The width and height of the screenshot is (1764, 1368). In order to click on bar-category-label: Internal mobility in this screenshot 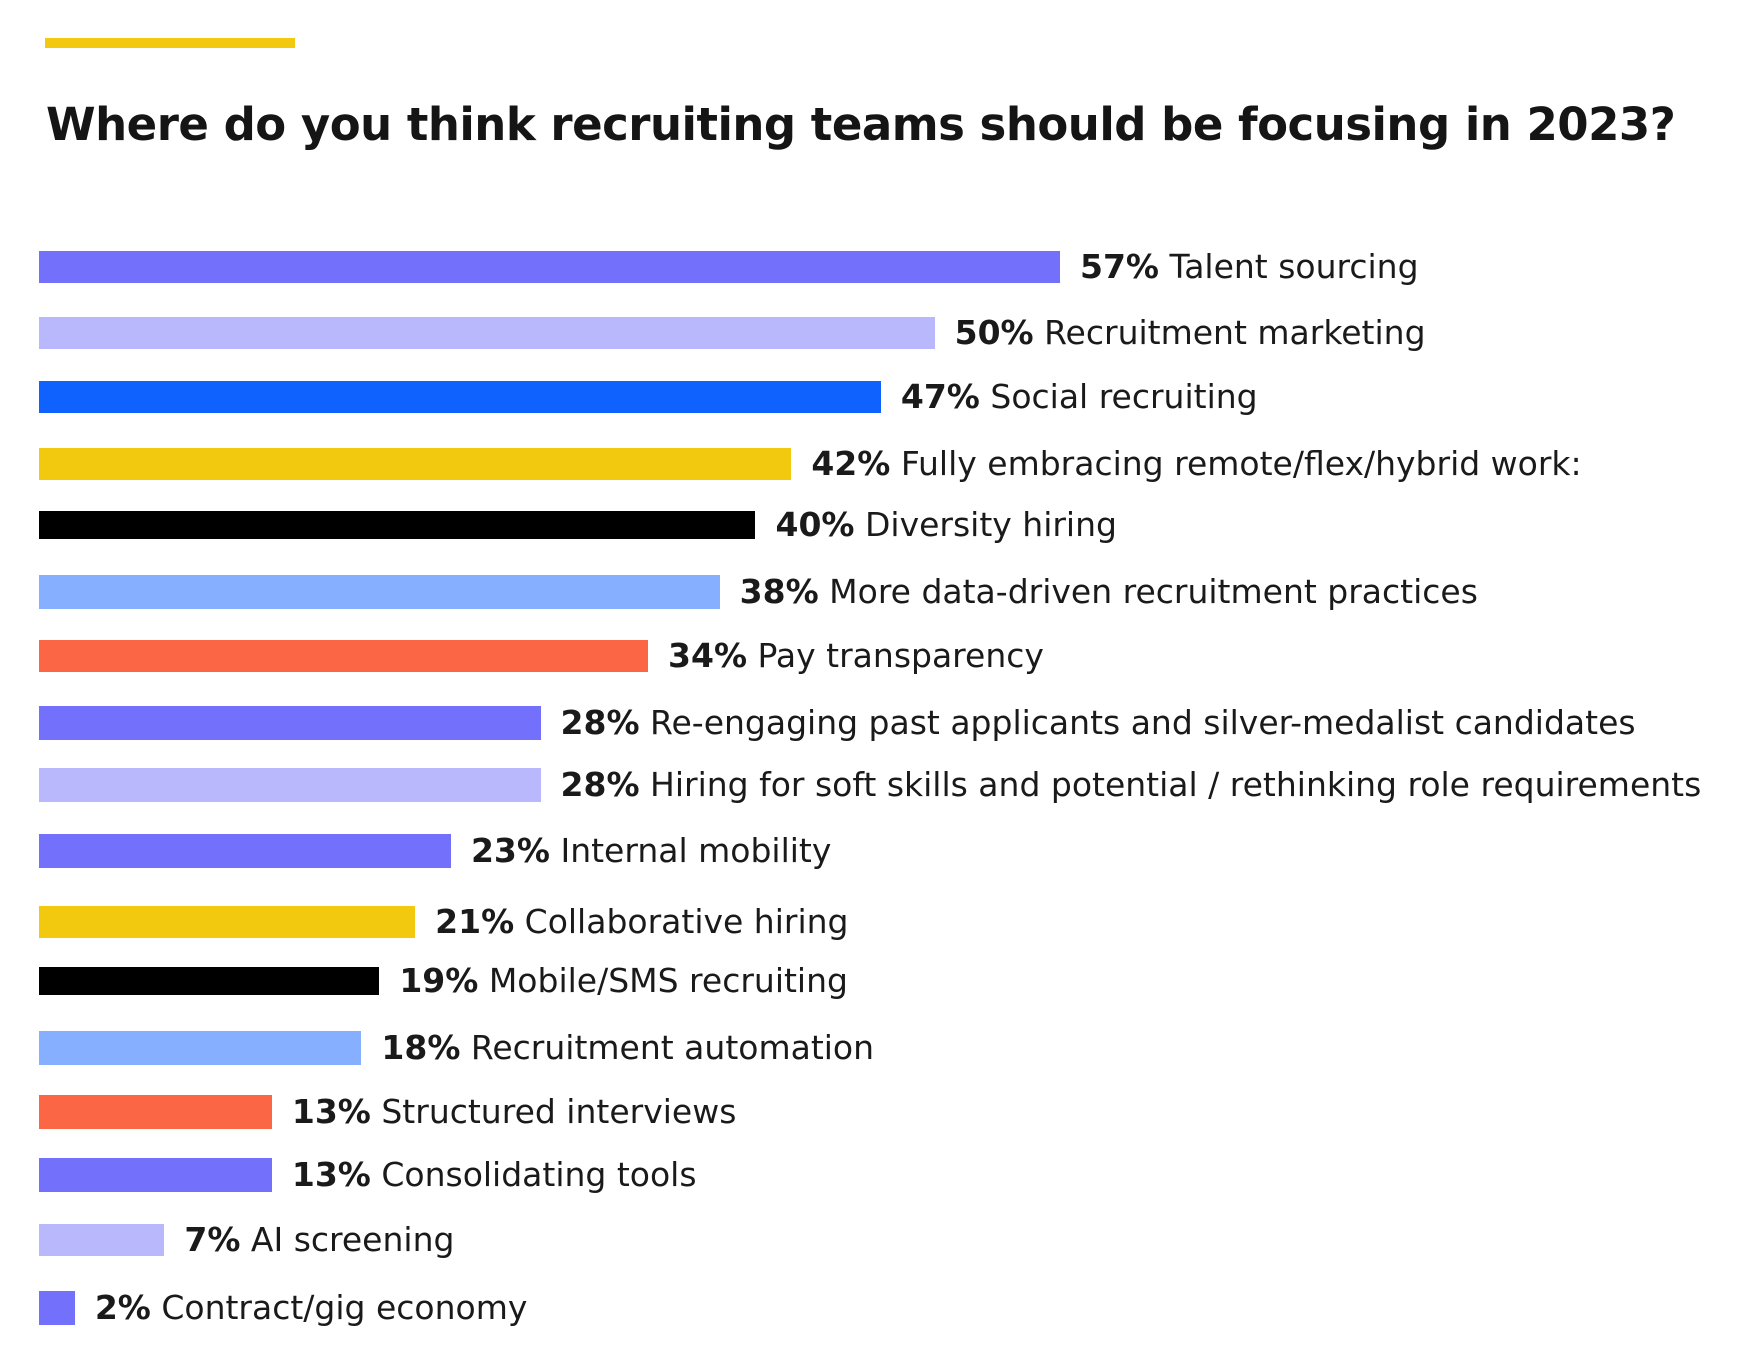, I will do `click(696, 850)`.